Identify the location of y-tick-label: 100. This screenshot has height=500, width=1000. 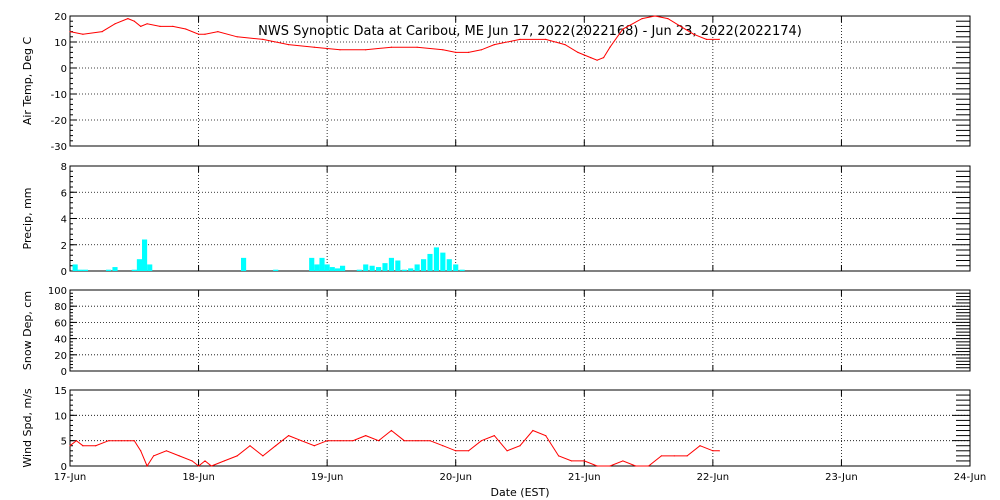
(57, 291).